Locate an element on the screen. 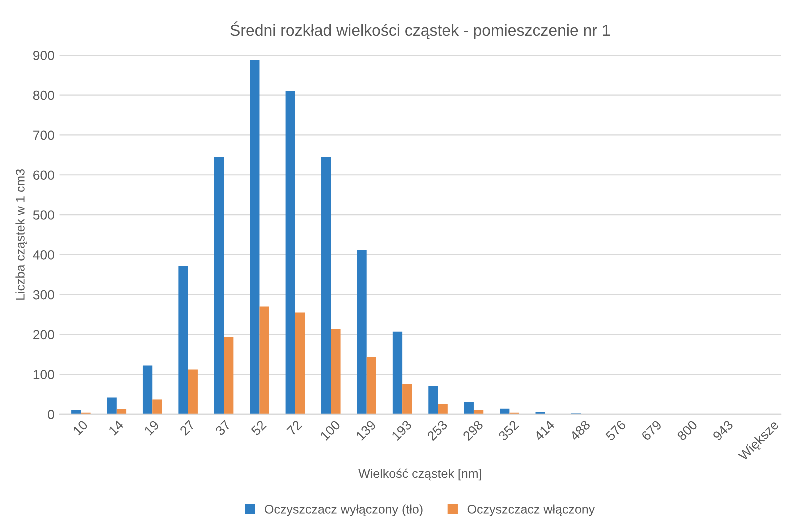  y-tick-label: 900 is located at coordinates (44, 55).